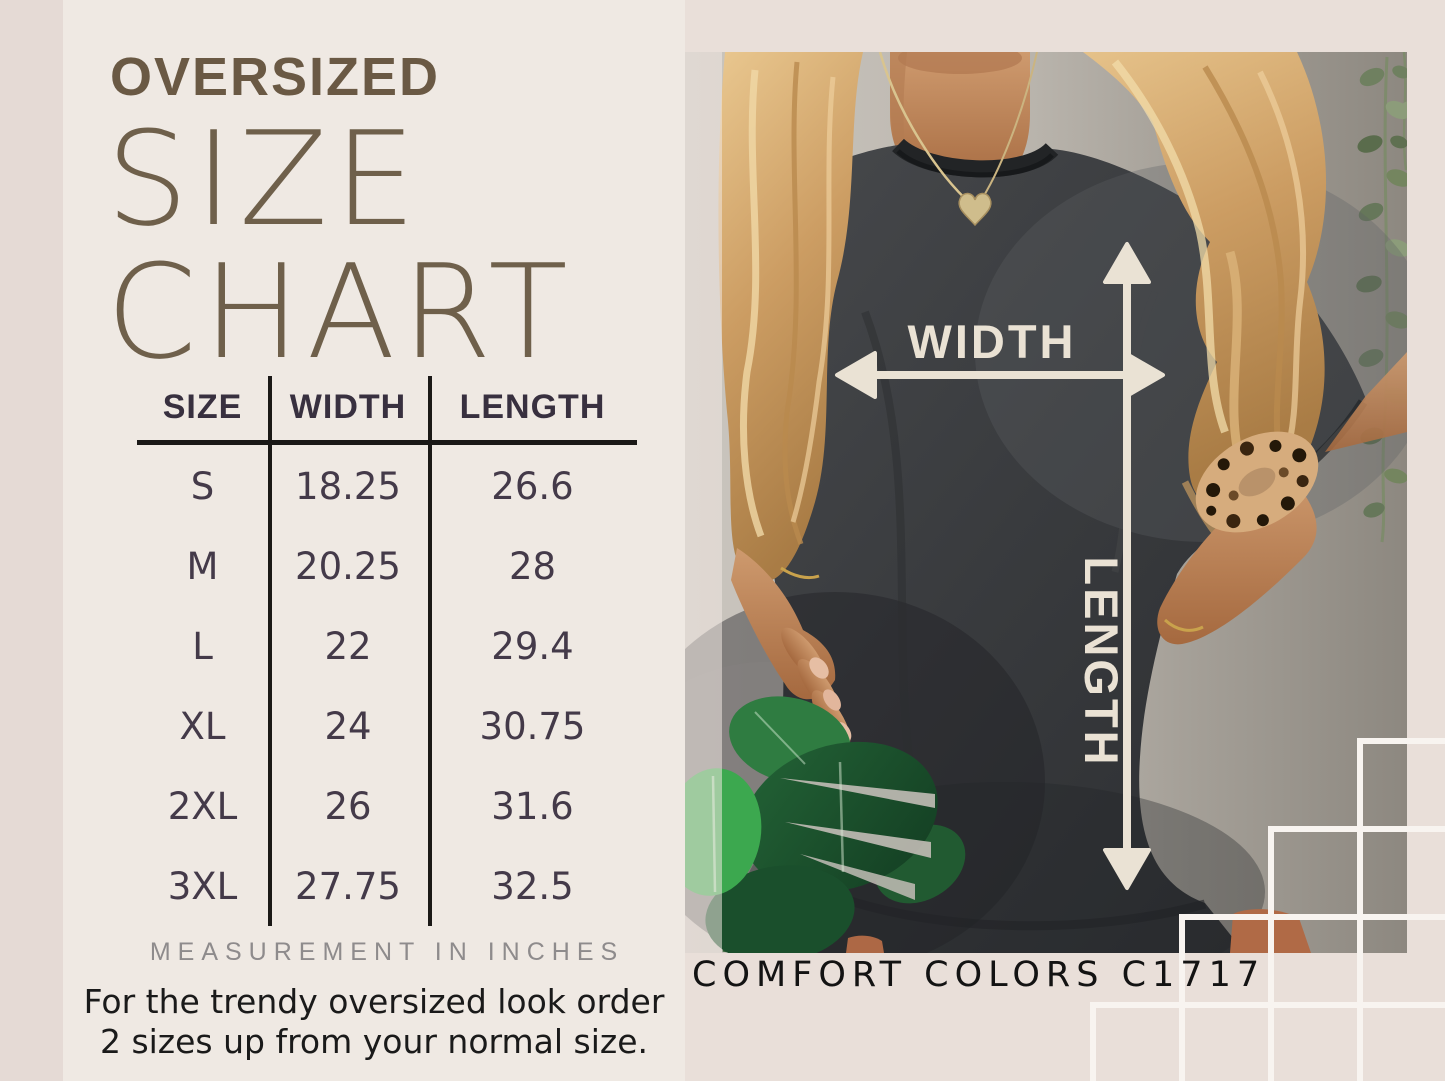  What do you see at coordinates (202, 486) in the screenshot?
I see `cell-size: S` at bounding box center [202, 486].